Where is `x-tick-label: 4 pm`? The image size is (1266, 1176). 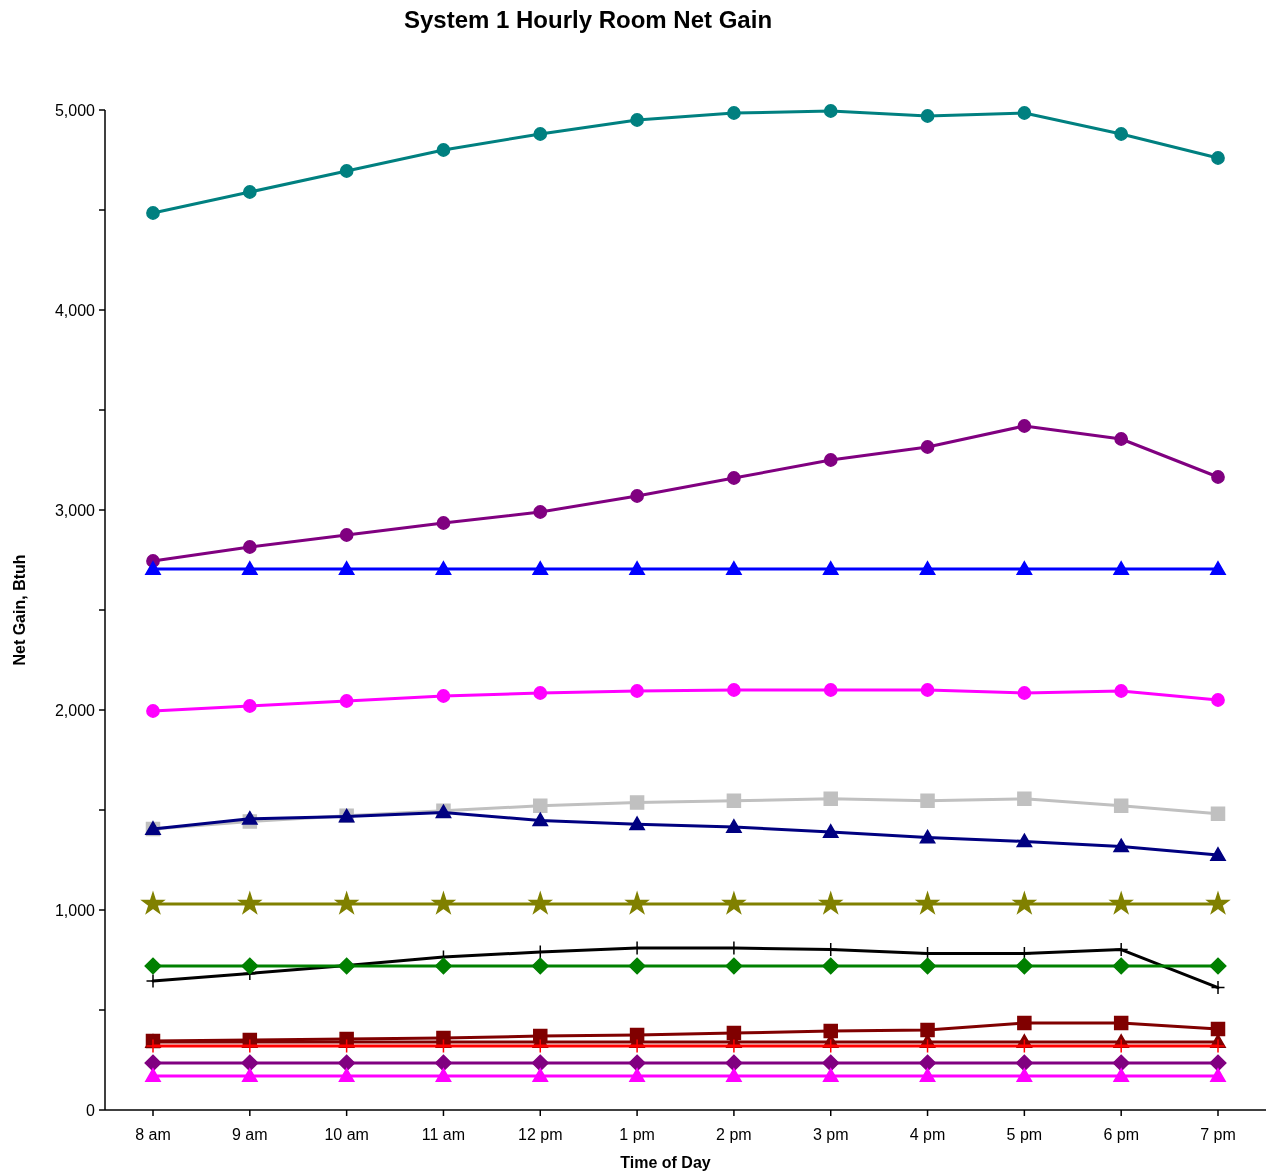 x-tick-label: 4 pm is located at coordinates (927, 1134).